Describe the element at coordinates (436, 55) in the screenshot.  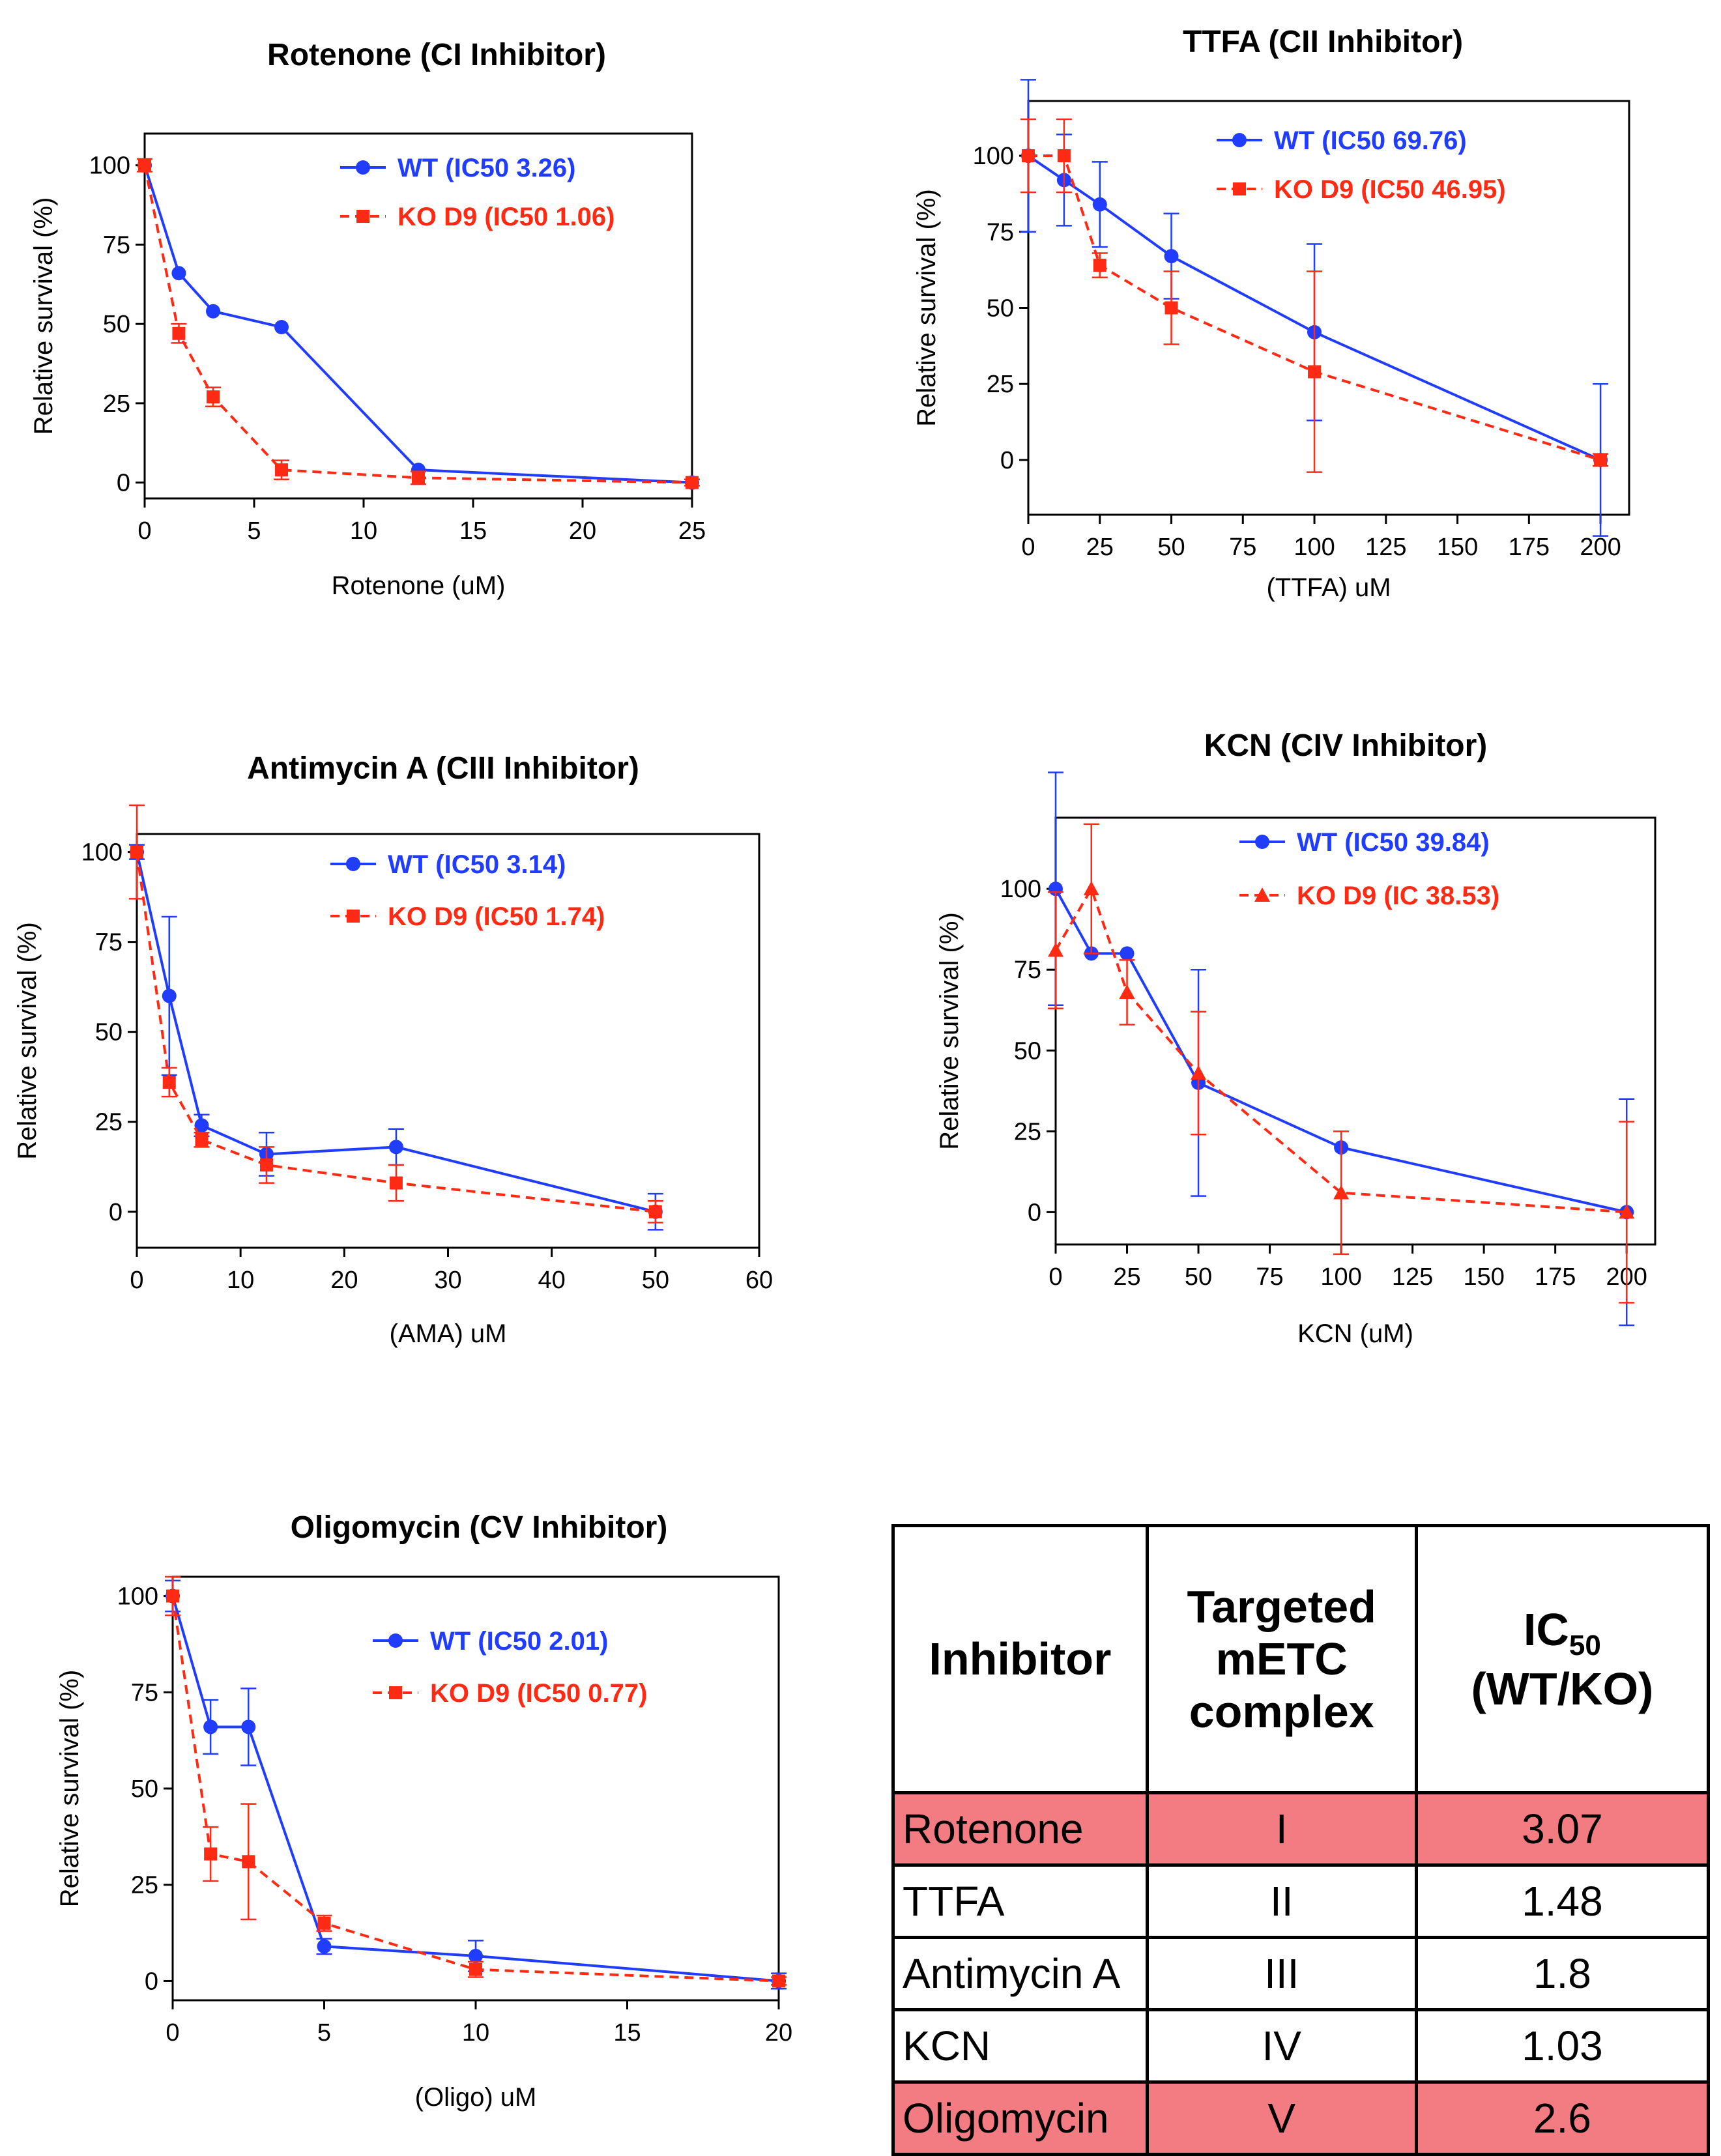
I see `chart-title: Rotenone (CI Inhibitor)` at that location.